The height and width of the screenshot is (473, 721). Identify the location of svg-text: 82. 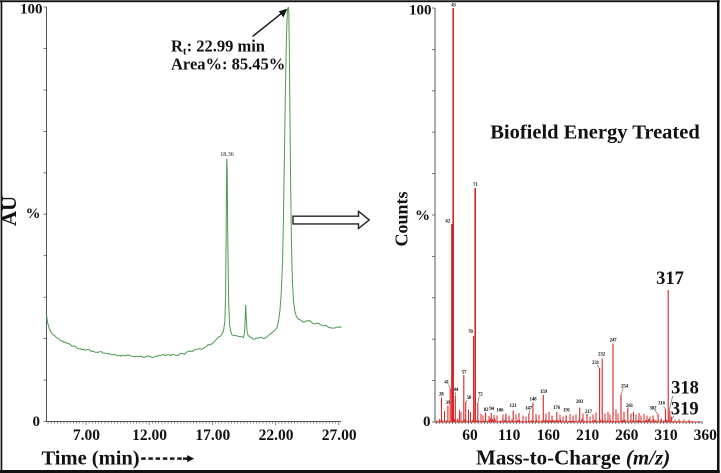
(486, 410).